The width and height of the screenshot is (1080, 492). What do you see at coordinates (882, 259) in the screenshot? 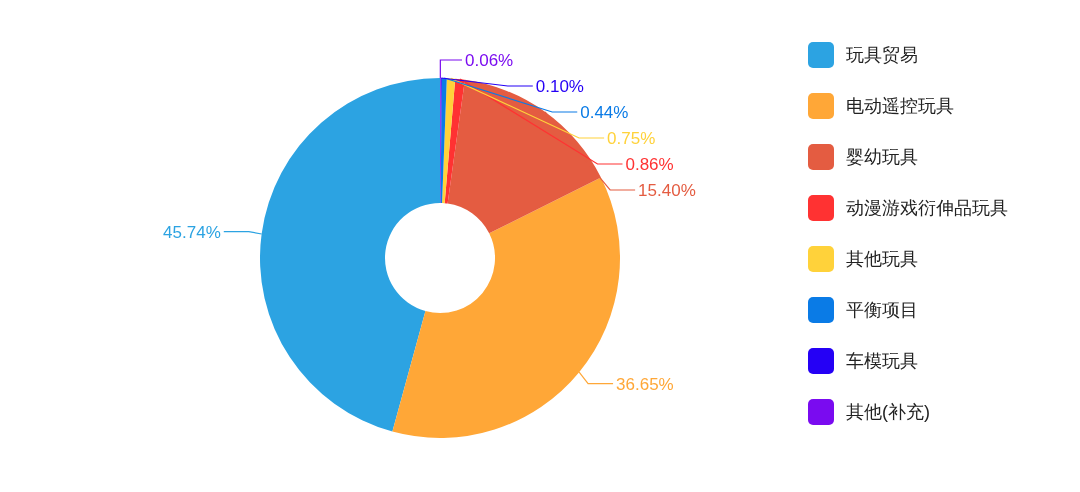
I see `legend-label: 其他玩具` at bounding box center [882, 259].